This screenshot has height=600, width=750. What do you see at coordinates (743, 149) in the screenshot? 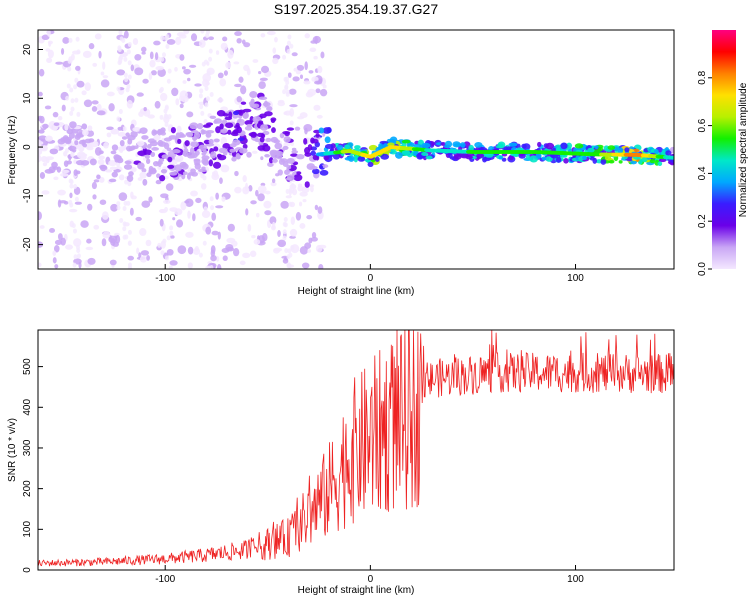
I see `colorbar-label: Normalized spectral amplitude` at bounding box center [743, 149].